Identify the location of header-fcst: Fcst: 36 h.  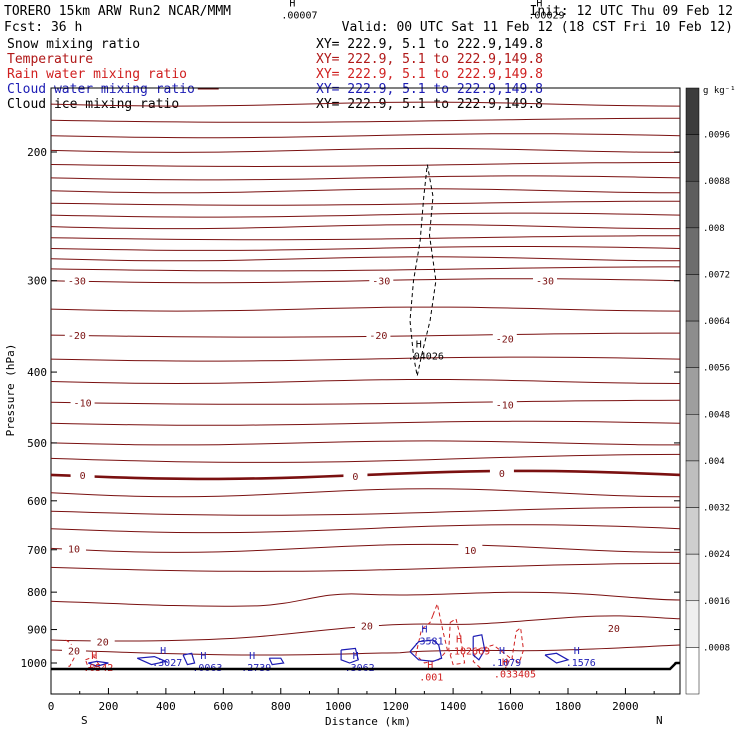
(43, 27).